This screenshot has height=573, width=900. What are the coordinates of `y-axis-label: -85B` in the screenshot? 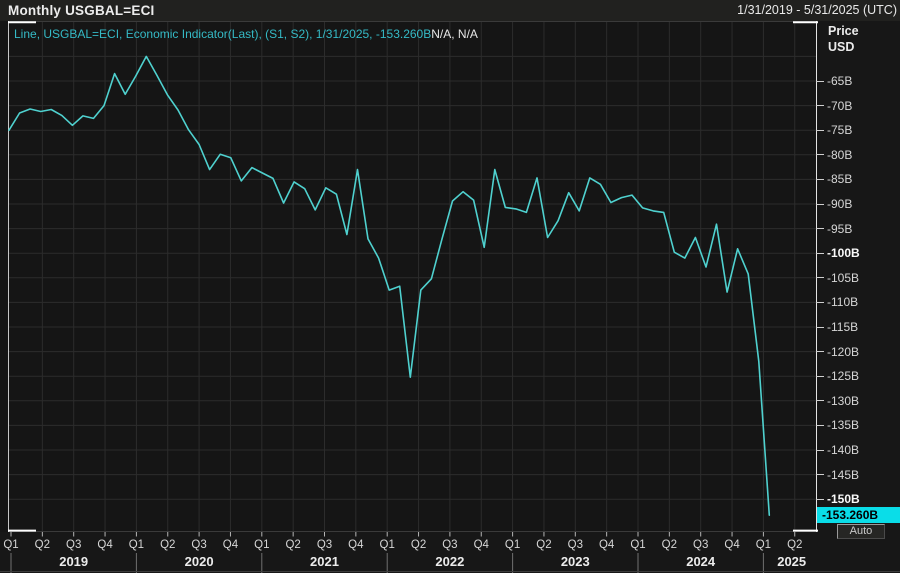 It's located at (834, 179).